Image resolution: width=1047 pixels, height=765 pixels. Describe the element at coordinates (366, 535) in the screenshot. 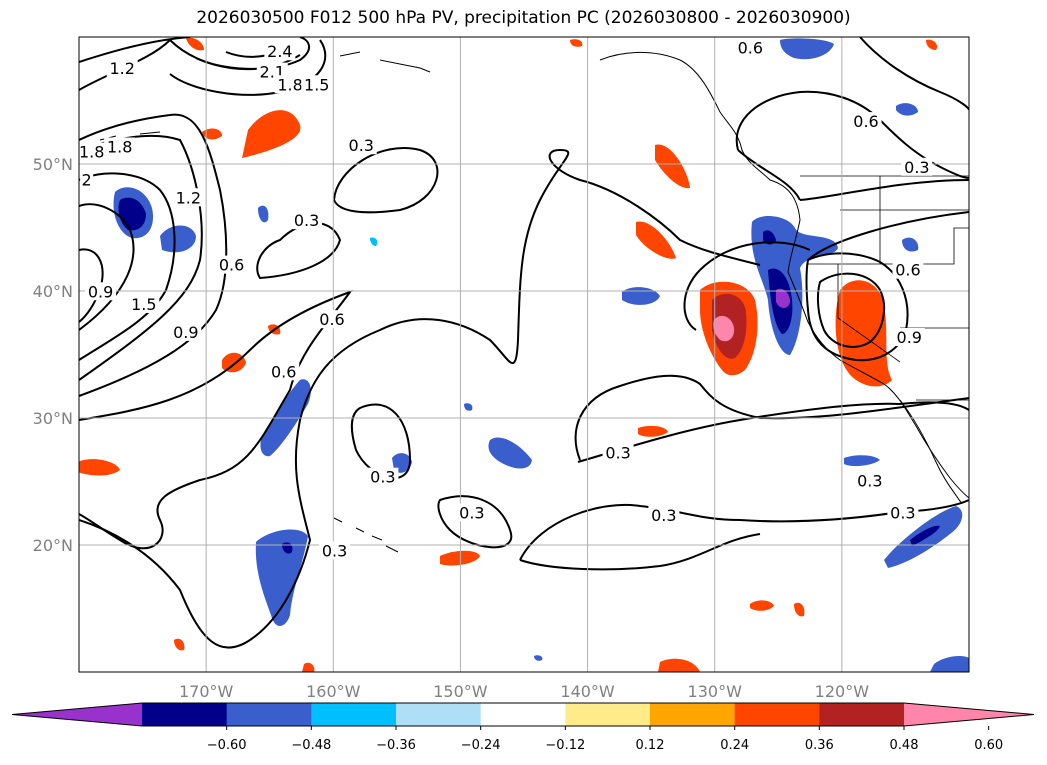

I see `hawaii-islands` at that location.